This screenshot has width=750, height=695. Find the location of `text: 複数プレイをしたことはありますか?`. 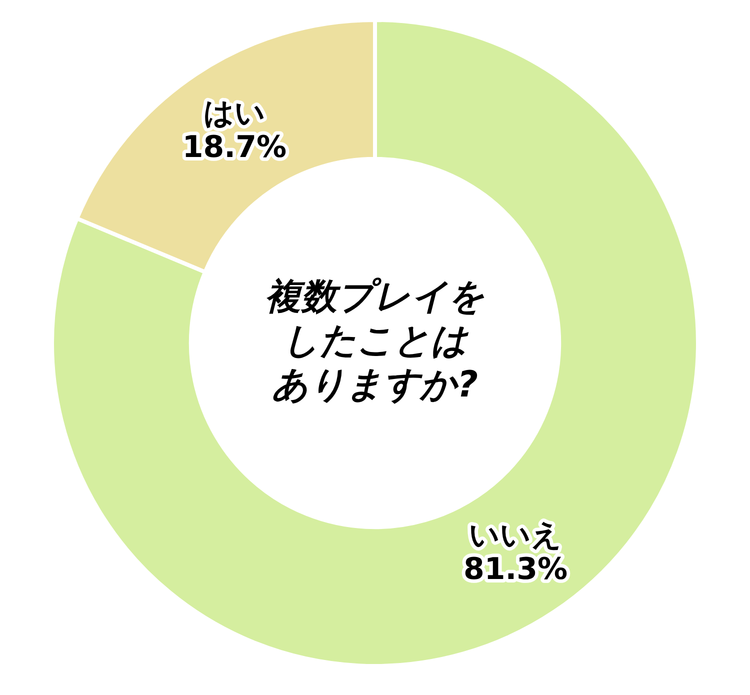

text: 複数プレイをしたことはありますか? is located at coordinates (375, 341).